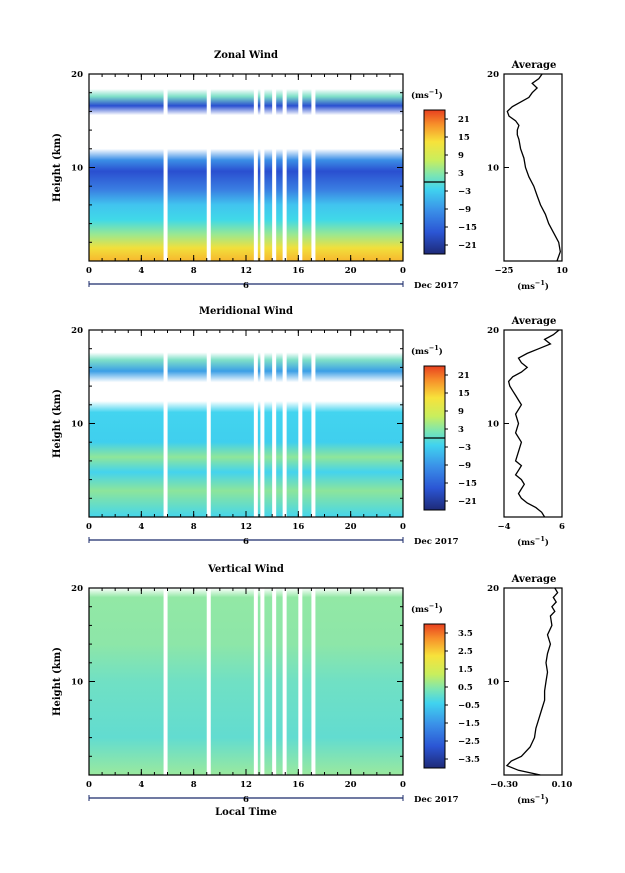 The width and height of the screenshot is (625, 873). Describe the element at coordinates (465, 670) in the screenshot. I see `colorbar-tick-label: 1.5` at that location.